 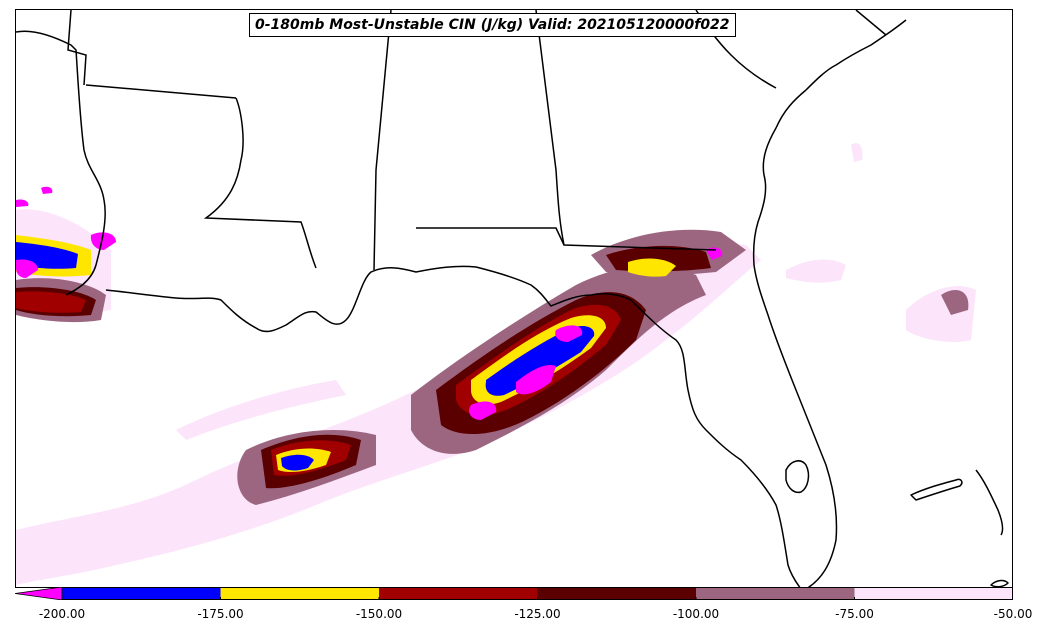 What do you see at coordinates (715, 443) in the screenshot?
I see `coastline-florida` at bounding box center [715, 443].